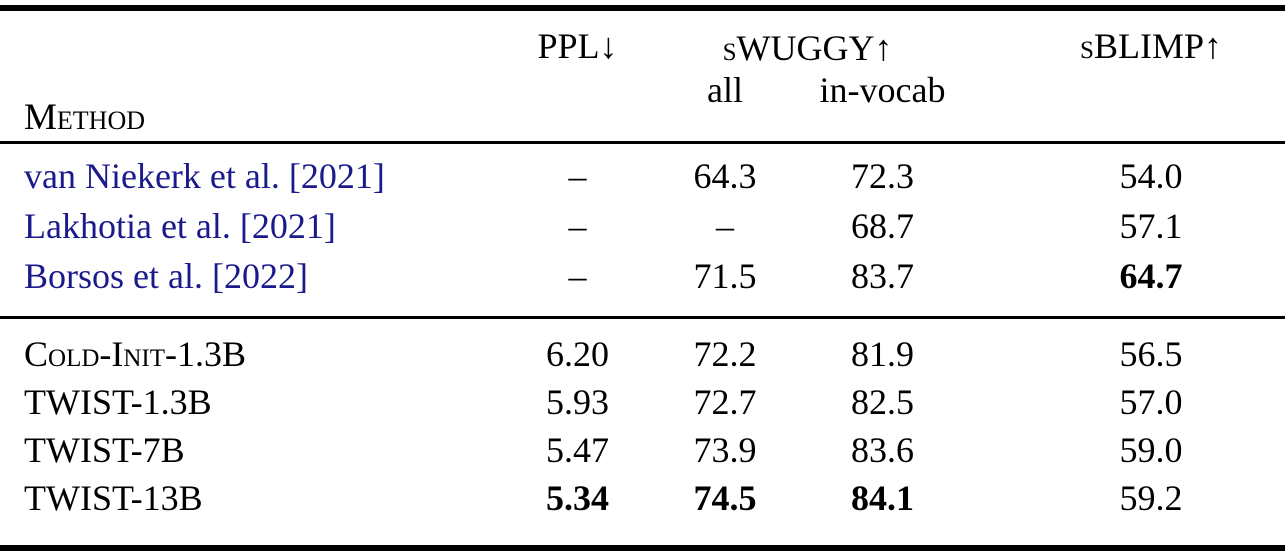 The height and width of the screenshot is (551, 1285). What do you see at coordinates (729, 48) in the screenshot?
I see `swuggy-smallcap-prefix: s` at bounding box center [729, 48].